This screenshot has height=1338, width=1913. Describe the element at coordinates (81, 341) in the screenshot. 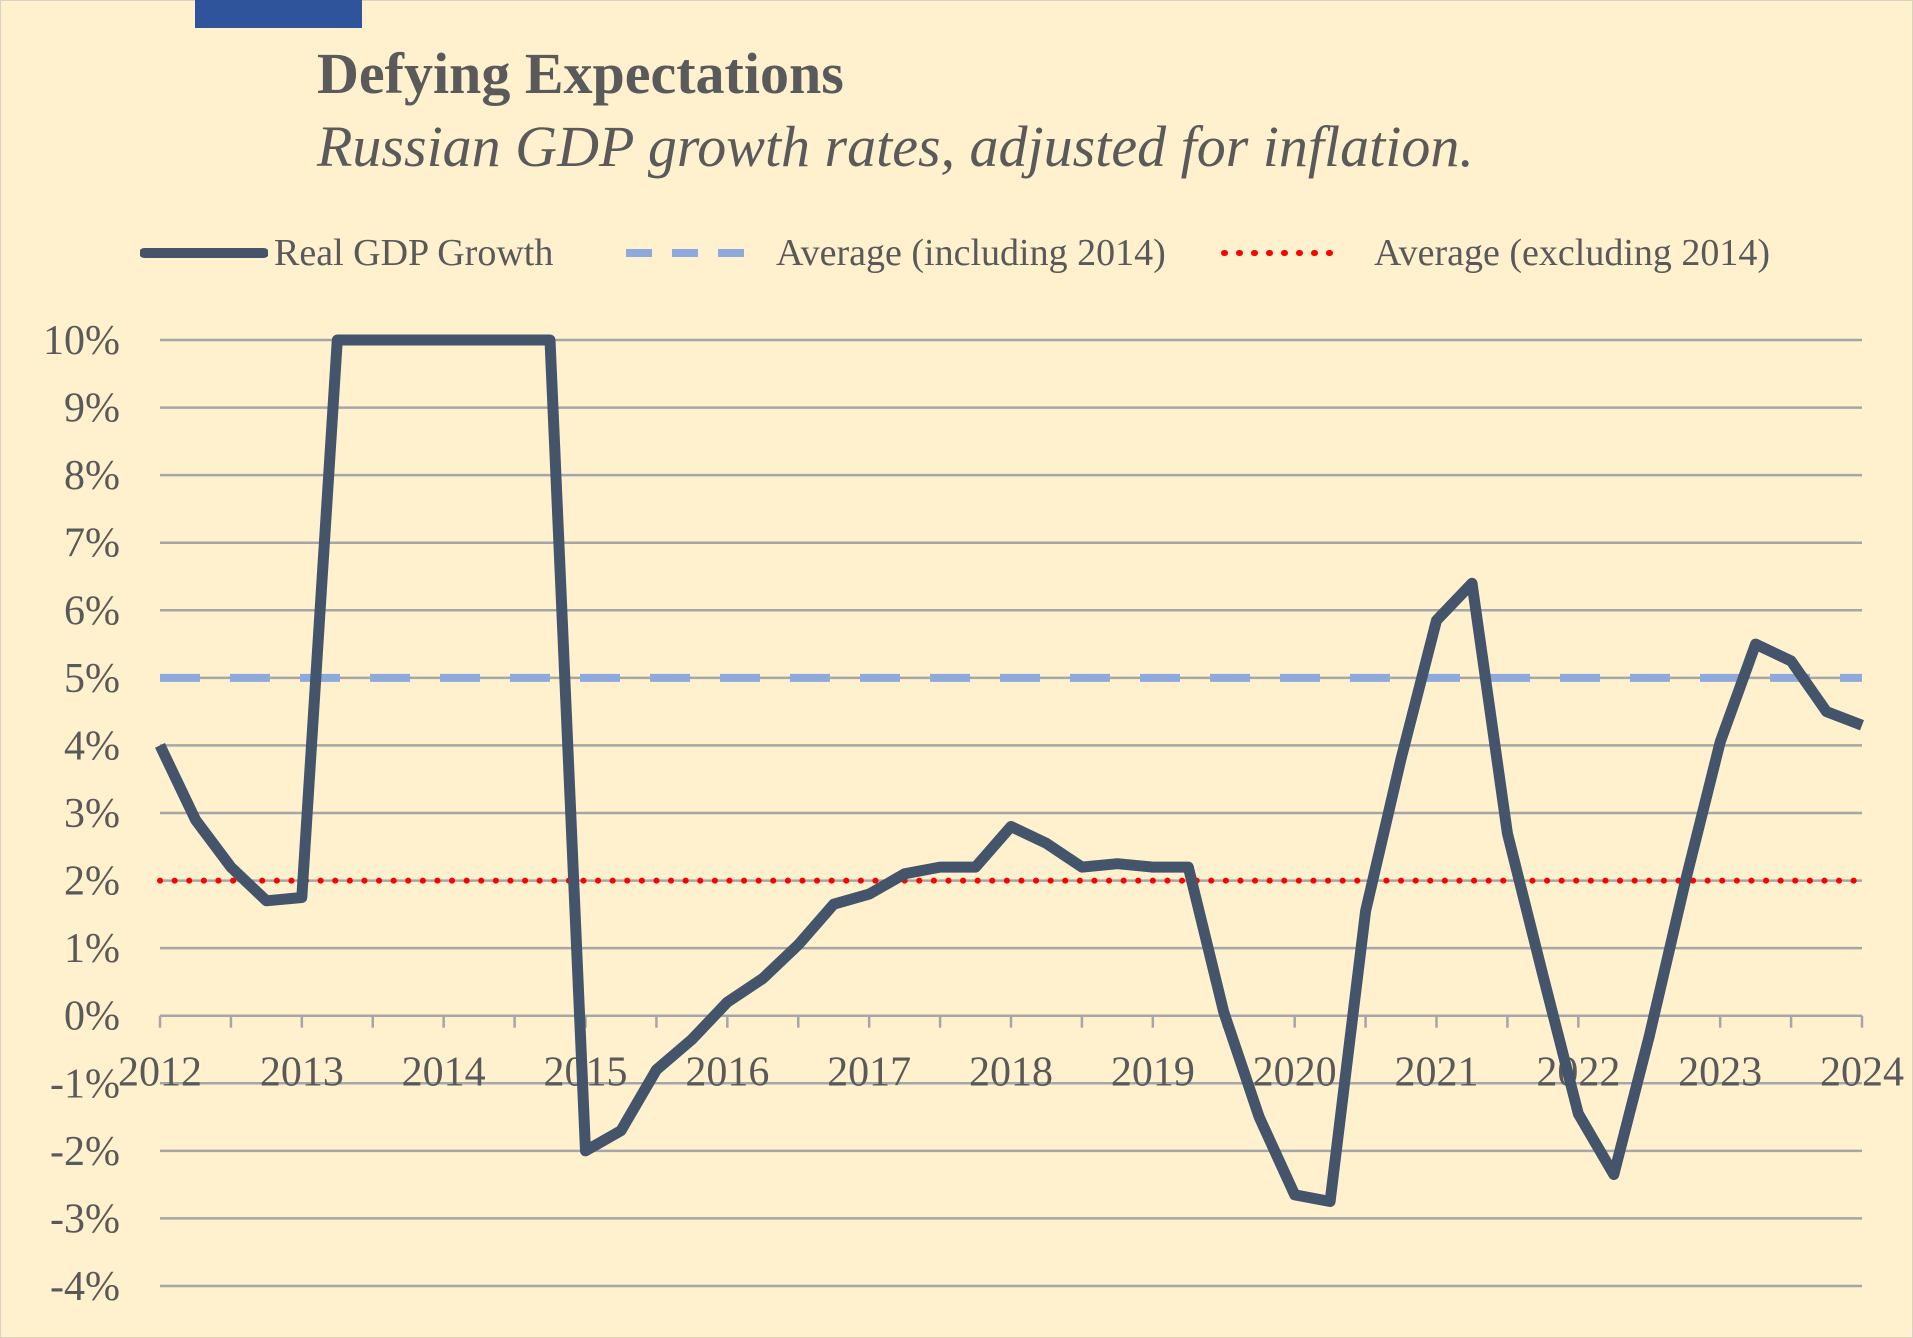

I see `y-tick-label: 10%` at that location.